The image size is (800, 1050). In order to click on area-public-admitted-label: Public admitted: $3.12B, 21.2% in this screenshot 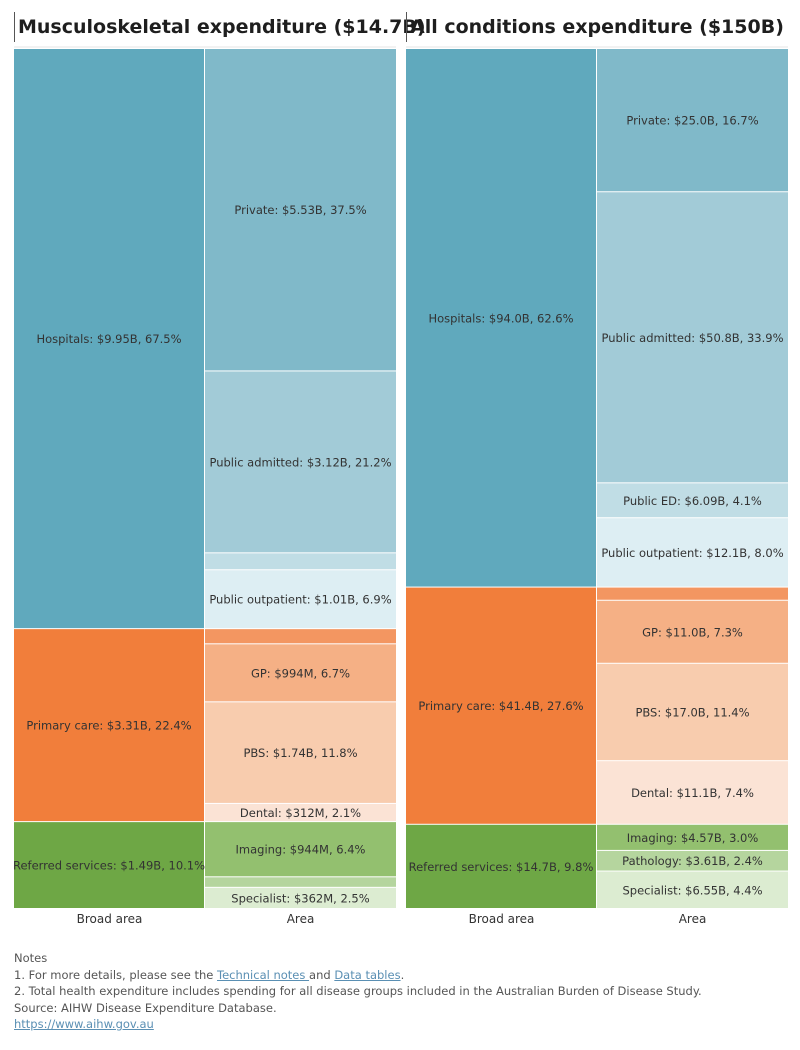, I will do `click(300, 462)`.